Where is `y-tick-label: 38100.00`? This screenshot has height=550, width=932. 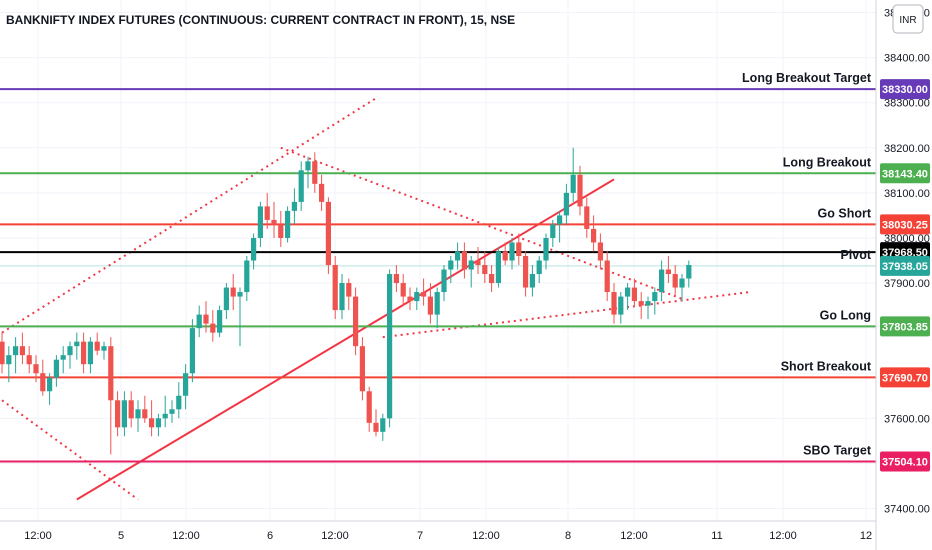 y-tick-label: 38100.00 is located at coordinates (907, 194).